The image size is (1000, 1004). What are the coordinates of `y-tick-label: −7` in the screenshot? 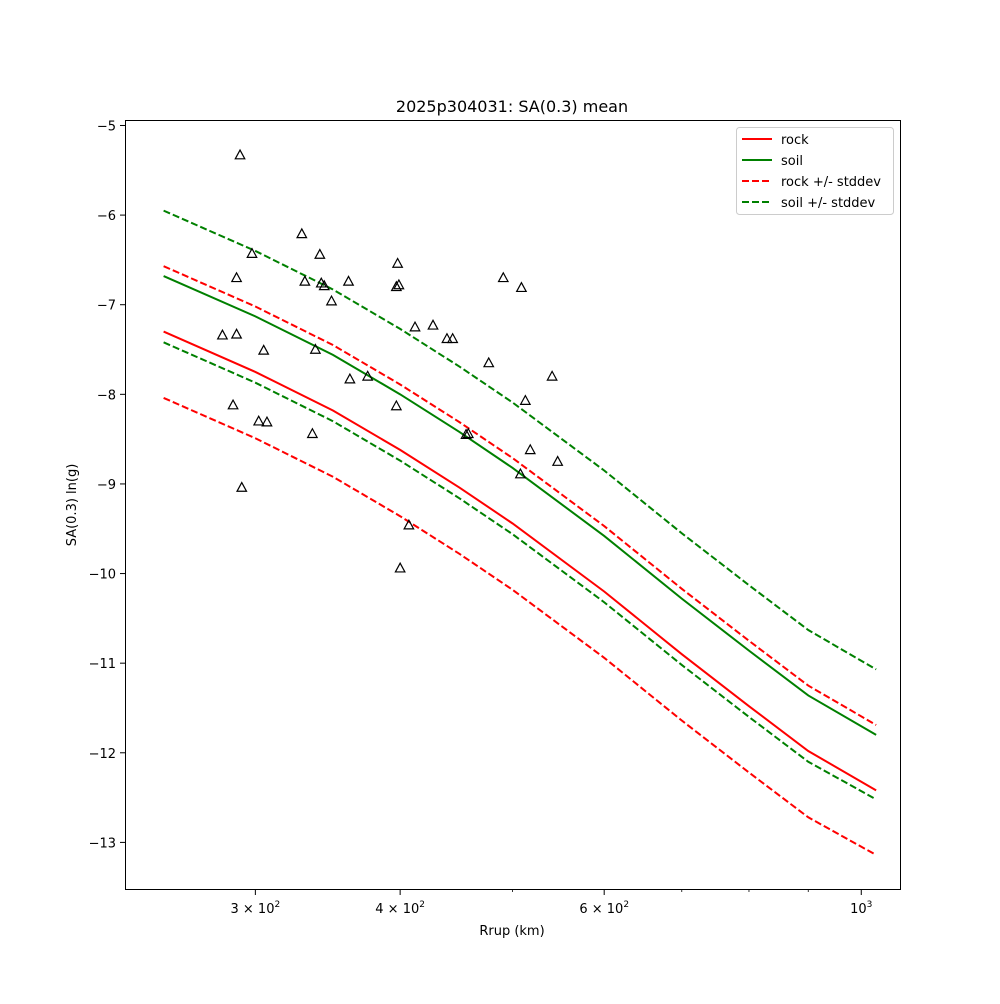 It's located at (106, 306).